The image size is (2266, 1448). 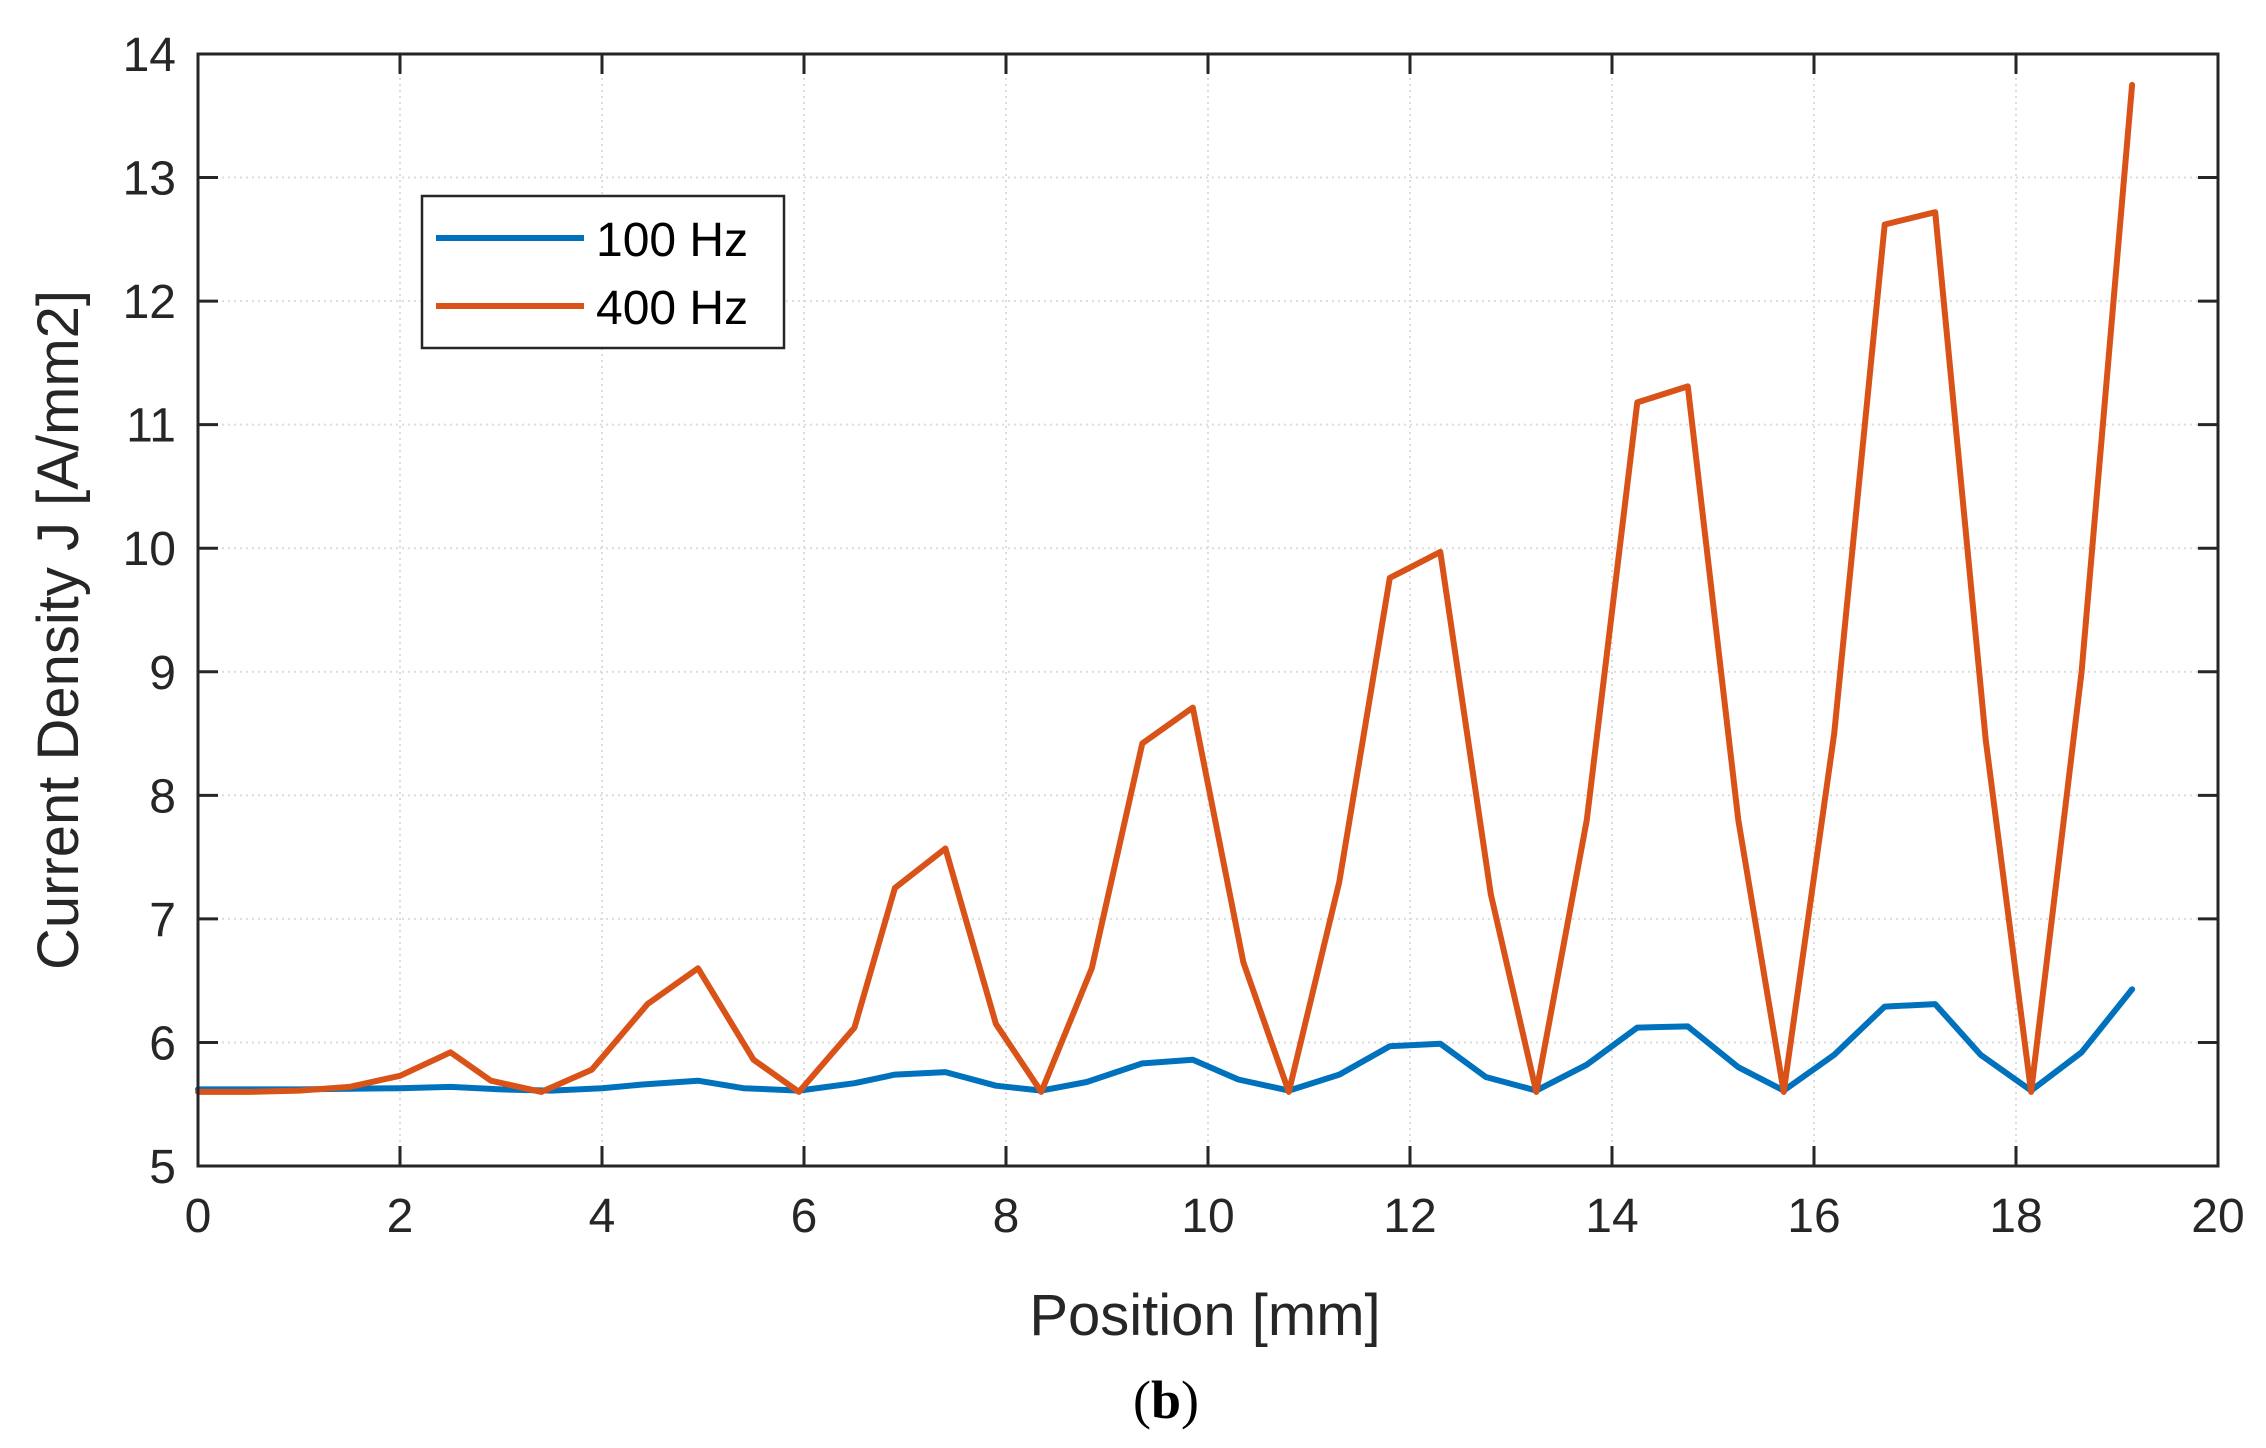 I want to click on series-line-100hz, so click(x=1165, y=1040).